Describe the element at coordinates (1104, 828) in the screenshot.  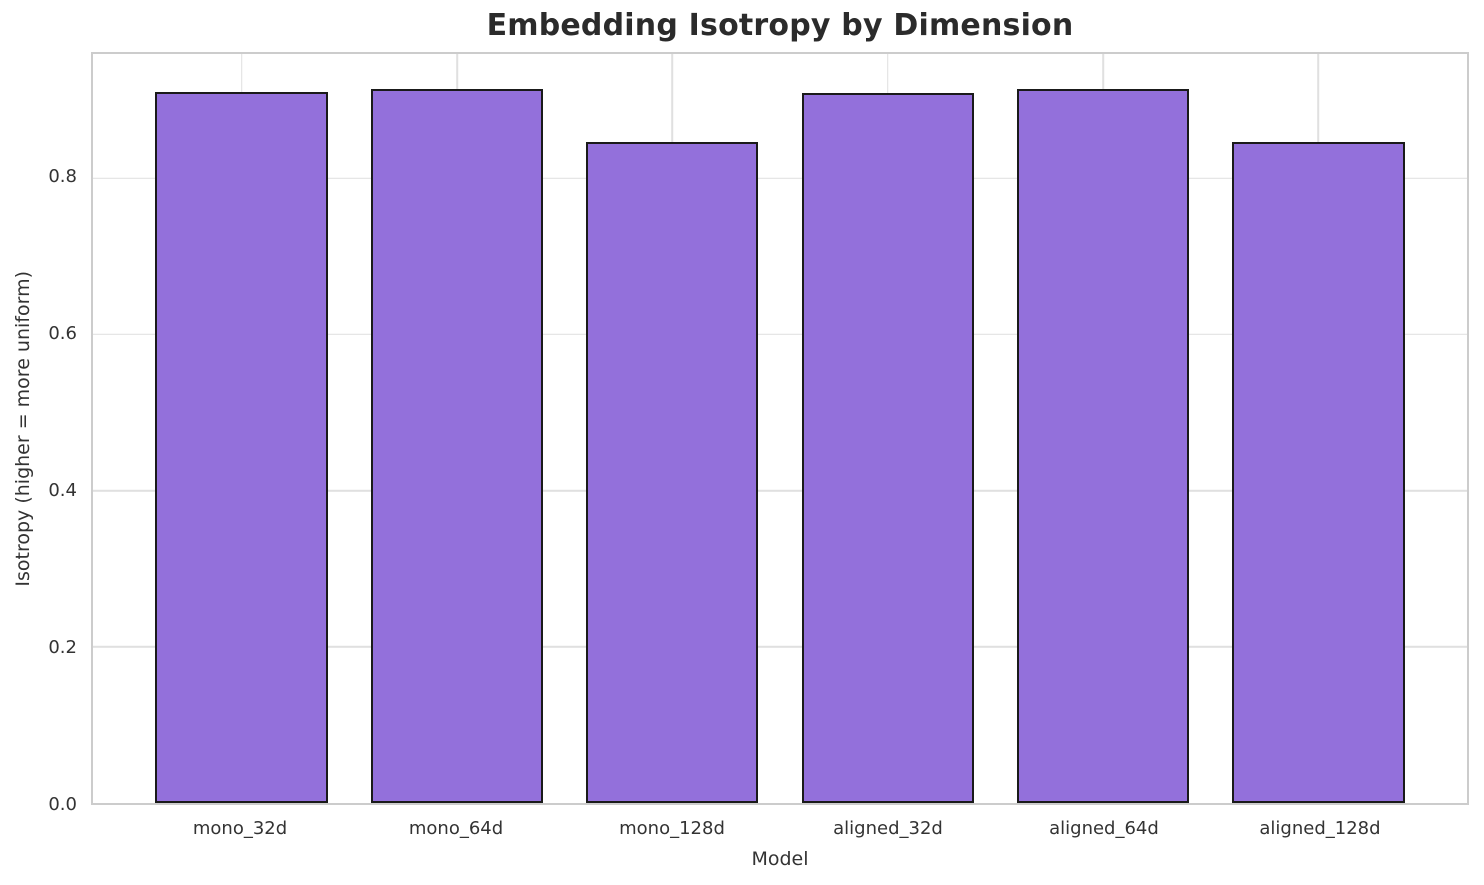
I see `x-tick-label-aligned_64d: aligned_64d` at that location.